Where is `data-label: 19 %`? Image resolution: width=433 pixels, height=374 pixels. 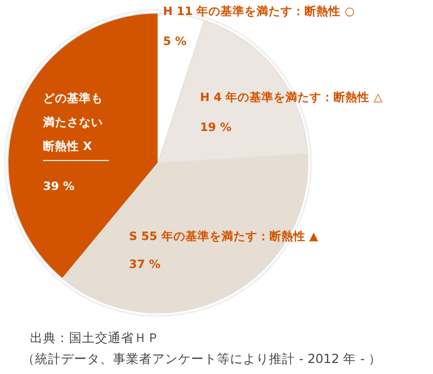 data-label: 19 % is located at coordinates (216, 127).